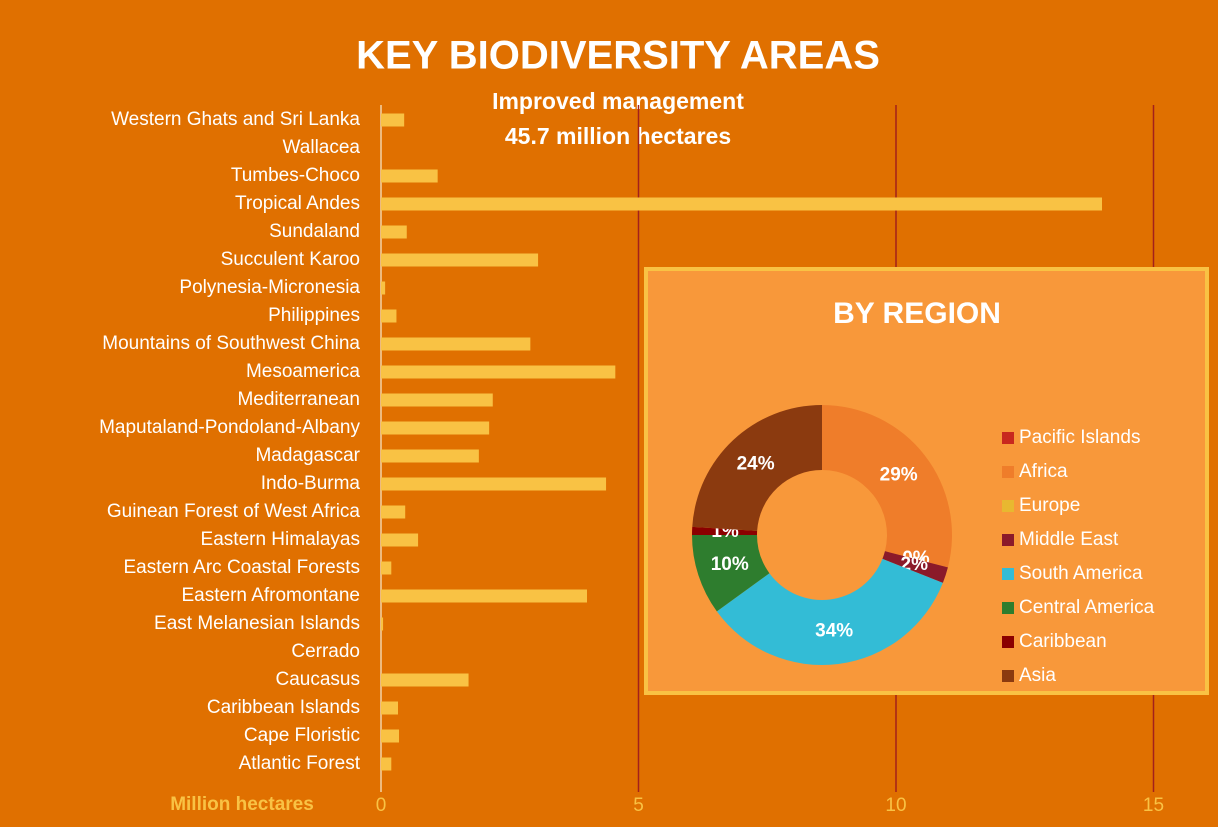 Image resolution: width=1218 pixels, height=827 pixels. I want to click on y-tick-label: Tropical Andes, so click(297, 203).